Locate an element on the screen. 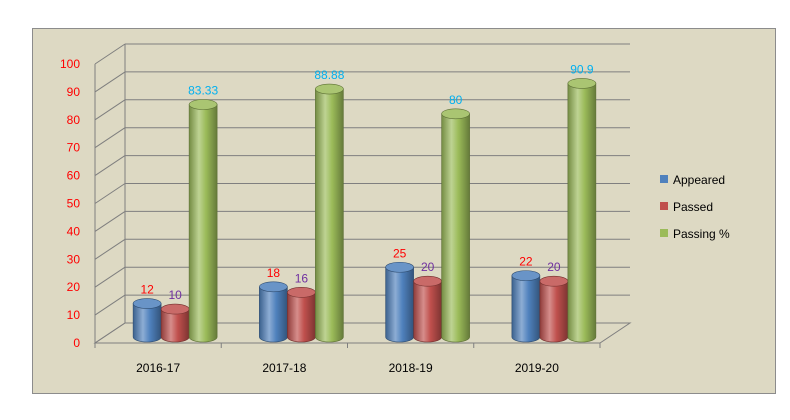  data-label: 90.9 is located at coordinates (582, 69).